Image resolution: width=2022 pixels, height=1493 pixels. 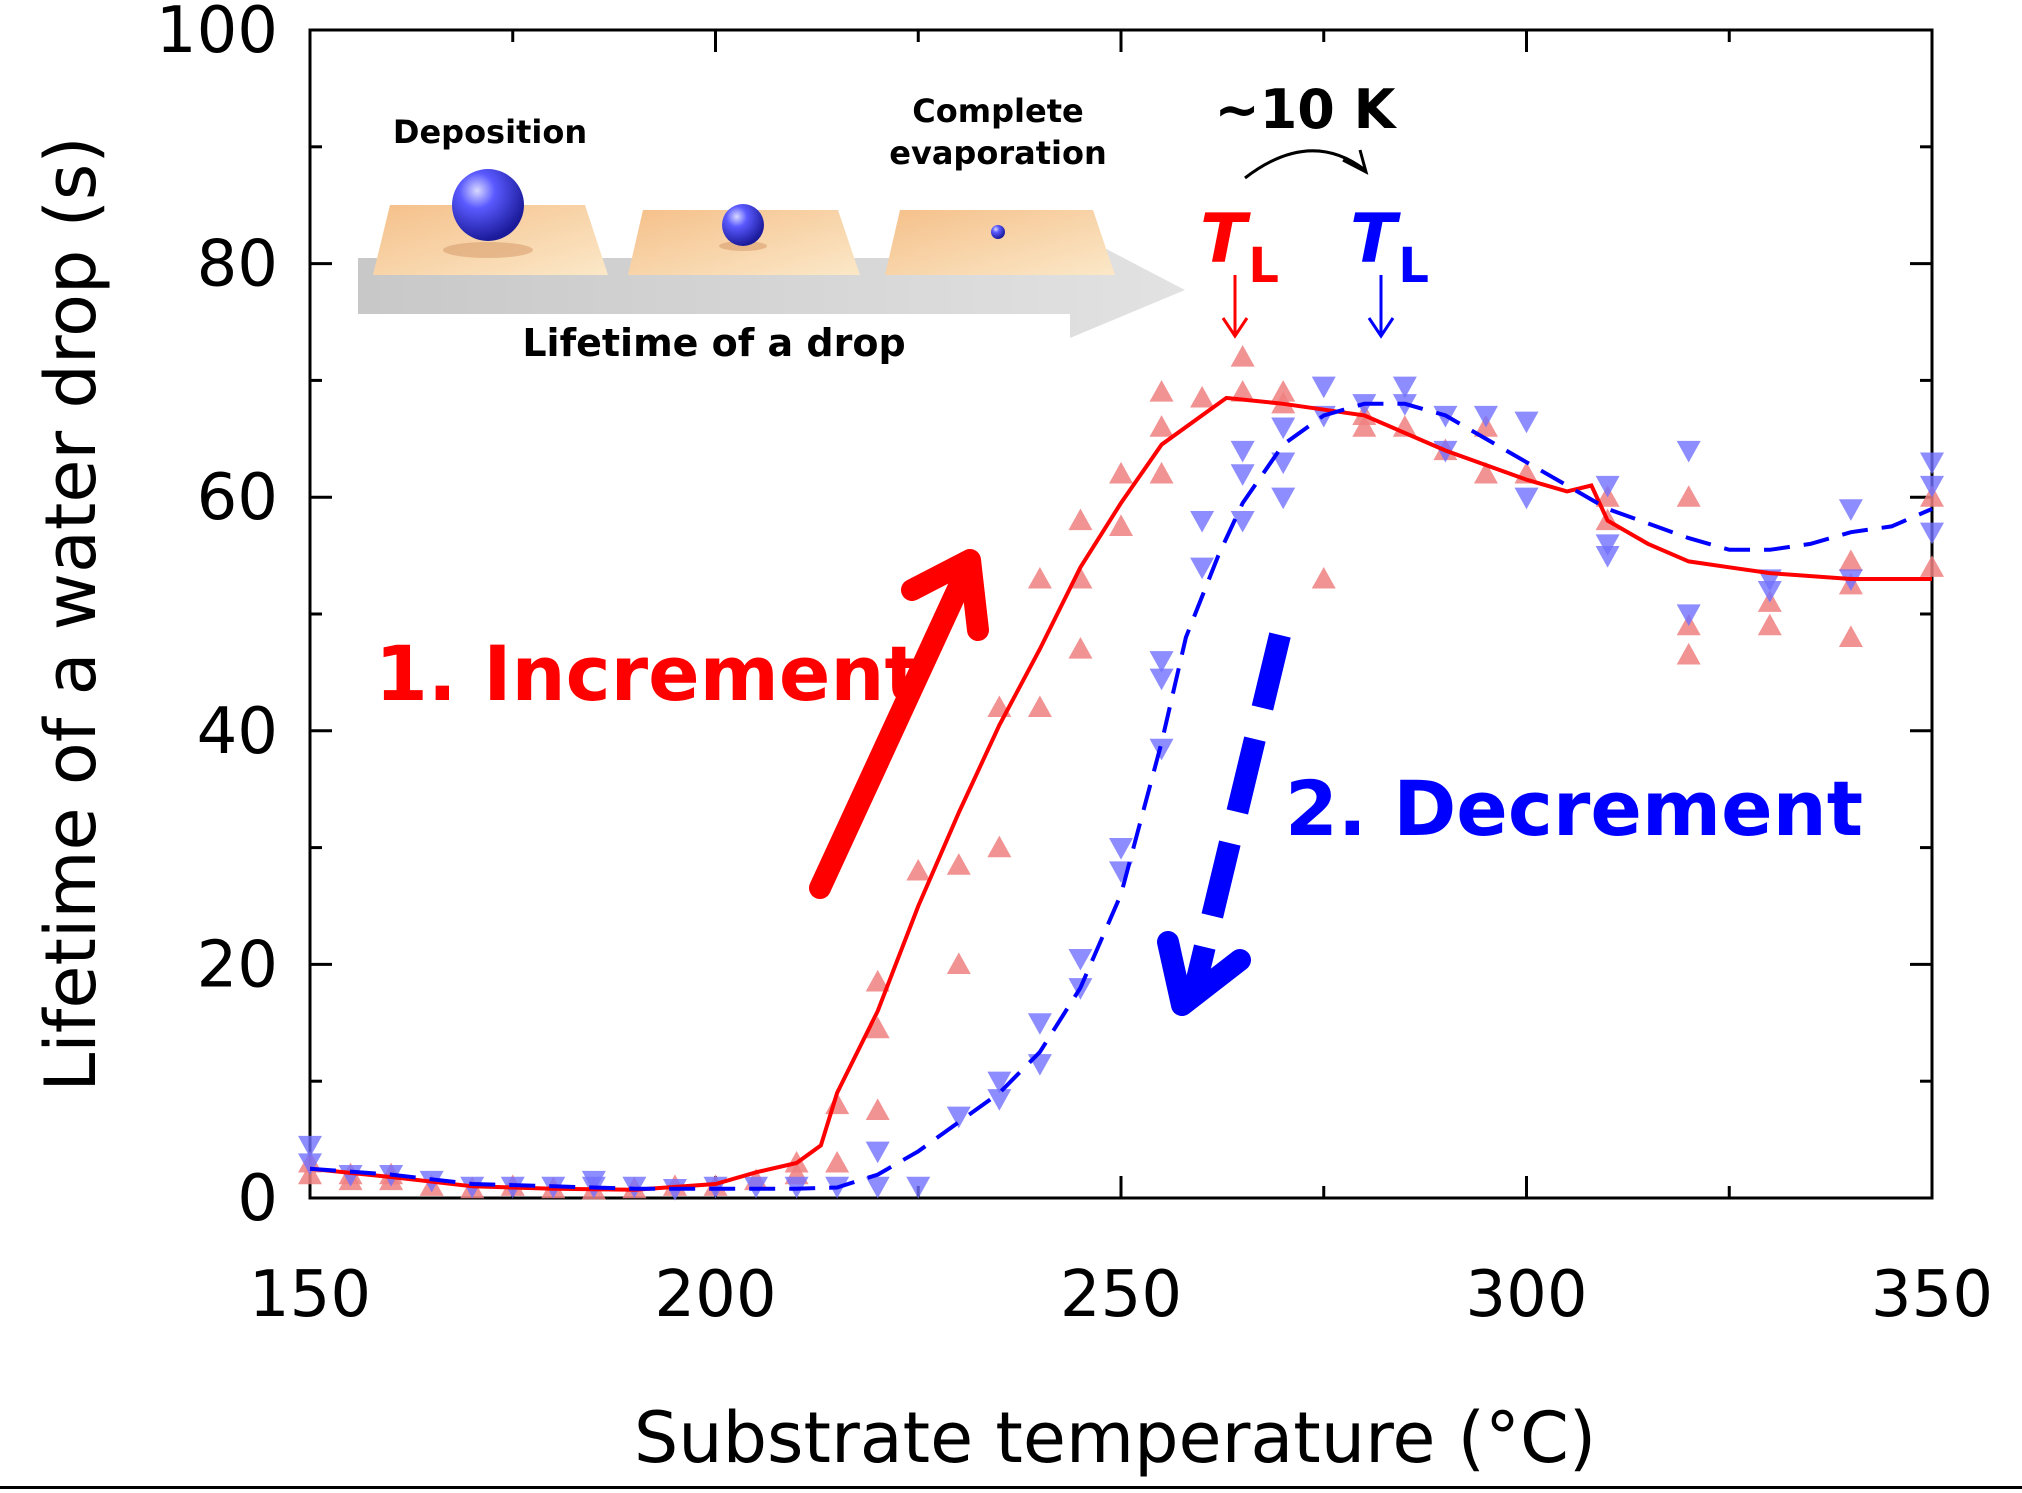 What do you see at coordinates (1932, 1295) in the screenshot?
I see `x-tick-label: 350` at bounding box center [1932, 1295].